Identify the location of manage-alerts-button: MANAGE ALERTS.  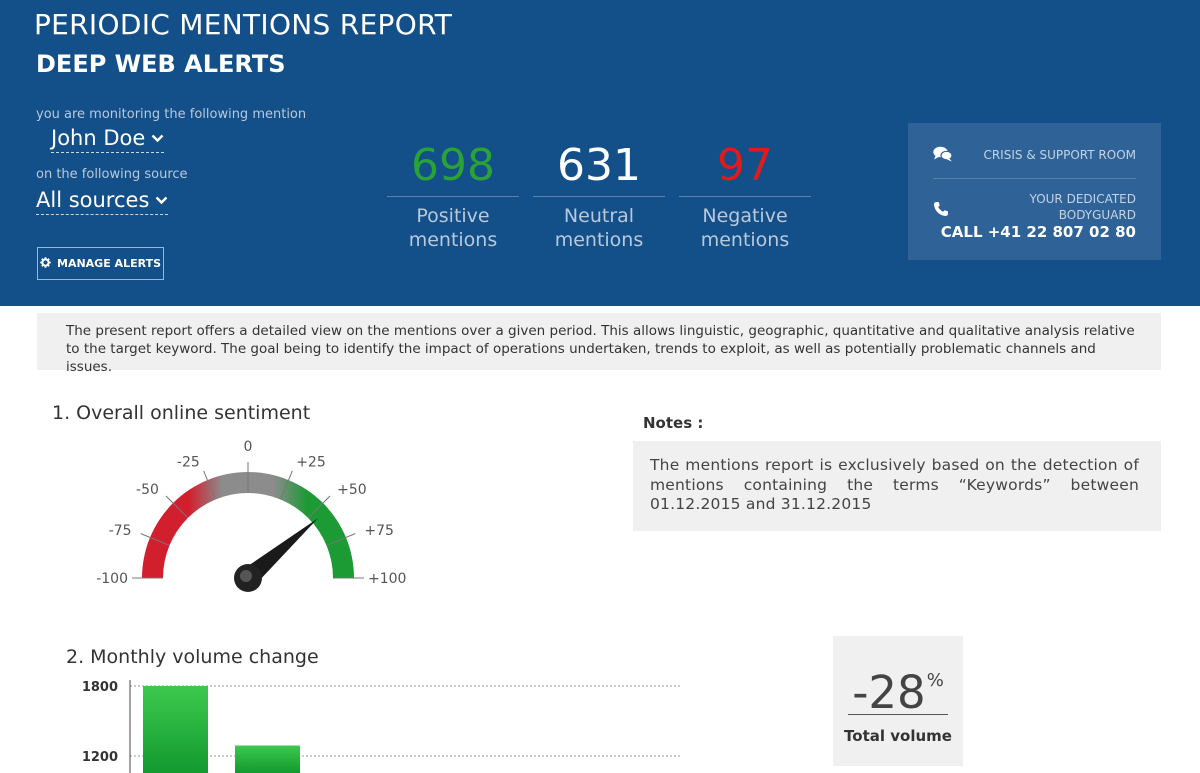
(100, 263).